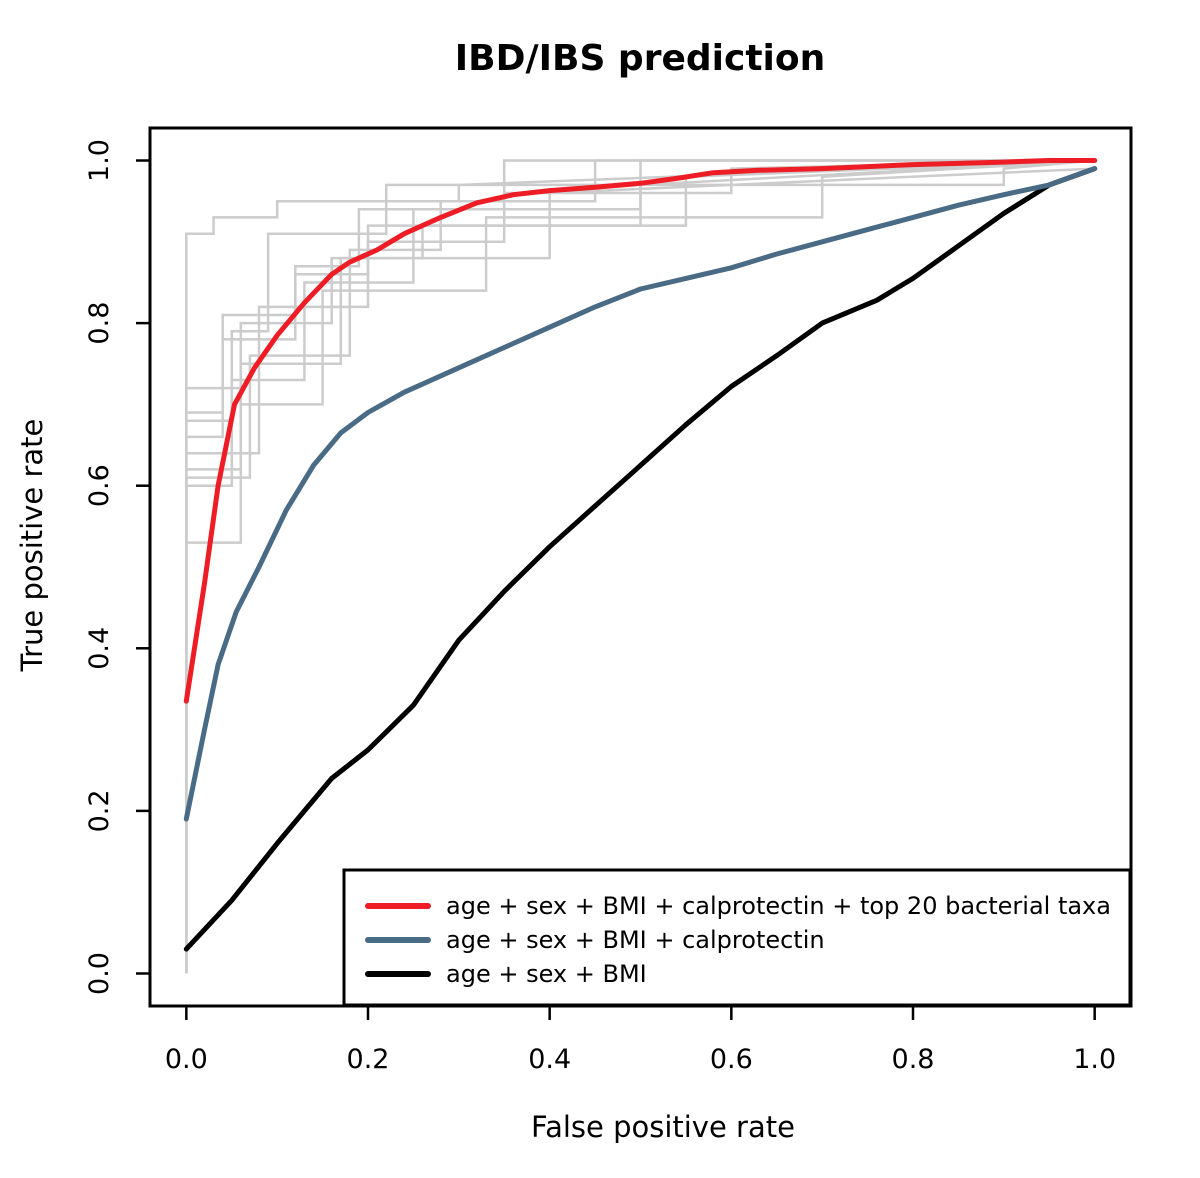  Describe the element at coordinates (640, 58) in the screenshot. I see `chart-title: IBD/IBS prediction` at that location.